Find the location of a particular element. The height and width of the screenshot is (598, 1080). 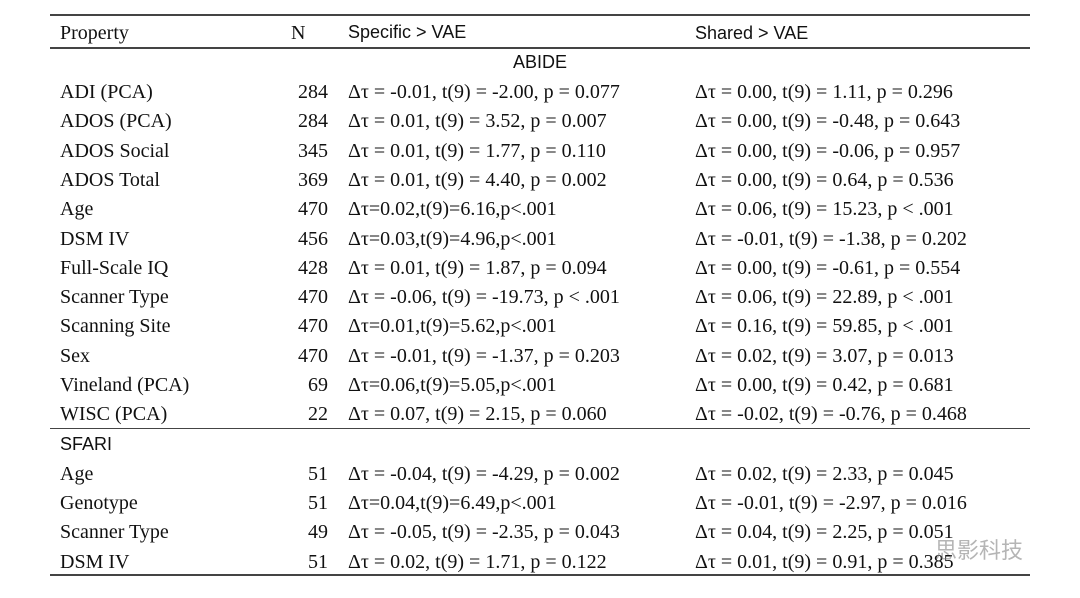

shared-cell: Δτ = 0.00, t(9) = 1.11, p = 0.296 is located at coordinates (824, 92).